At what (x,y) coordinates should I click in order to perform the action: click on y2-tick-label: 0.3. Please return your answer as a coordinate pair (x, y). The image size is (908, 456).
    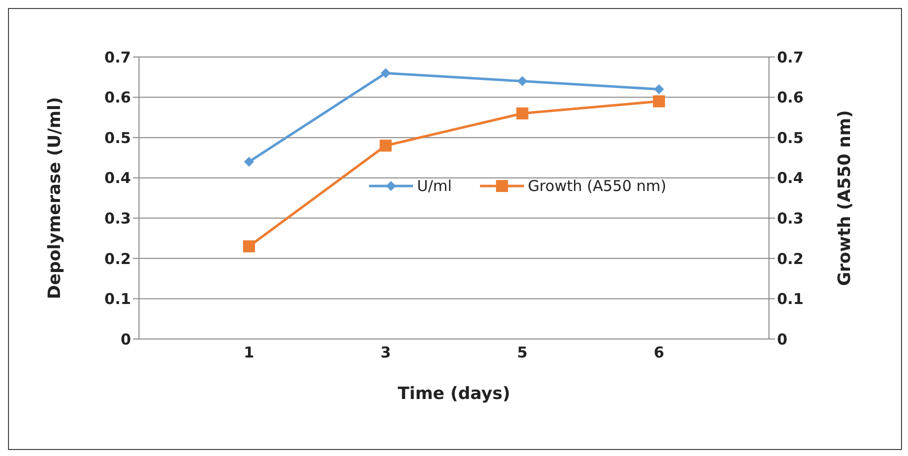
    Looking at the image, I should click on (790, 218).